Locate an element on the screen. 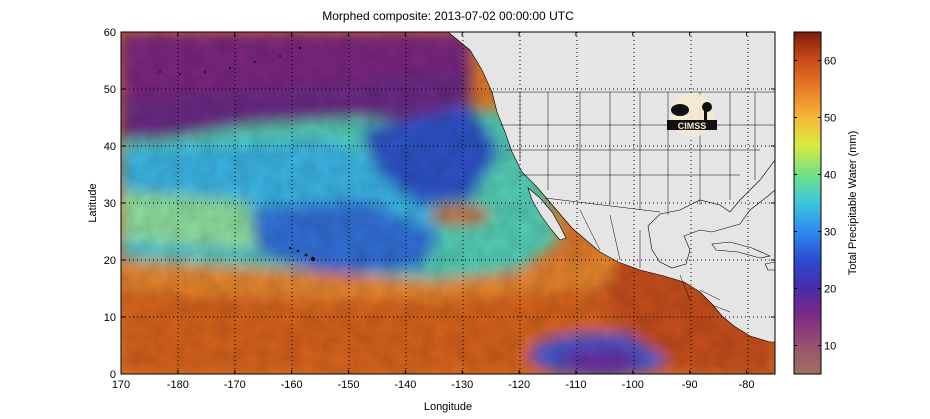 This screenshot has height=419, width=930. x-tick-label: -150 is located at coordinates (348, 385).